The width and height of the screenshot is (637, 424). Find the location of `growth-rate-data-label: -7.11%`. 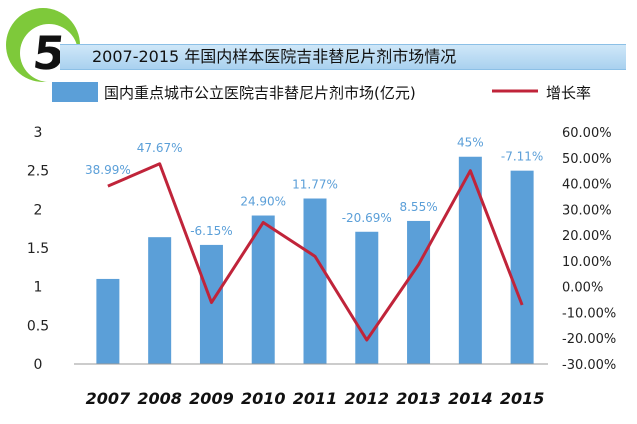

growth-rate-data-label: -7.11% is located at coordinates (522, 157).